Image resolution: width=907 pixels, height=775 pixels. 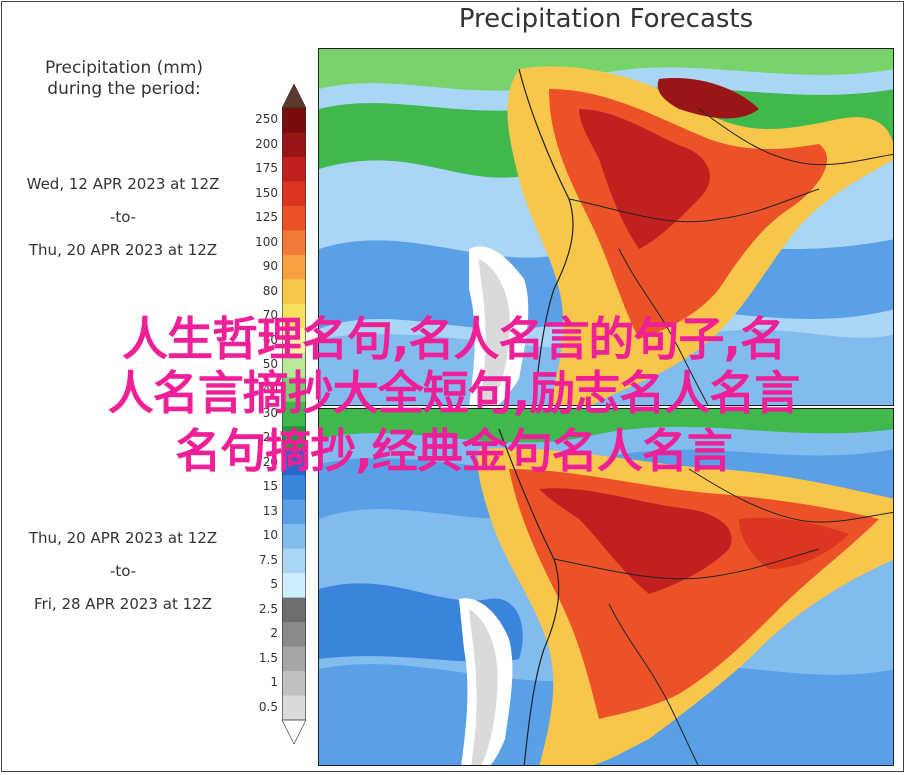 What do you see at coordinates (294, 731) in the screenshot?
I see `colorbar-bottom-arrow` at bounding box center [294, 731].